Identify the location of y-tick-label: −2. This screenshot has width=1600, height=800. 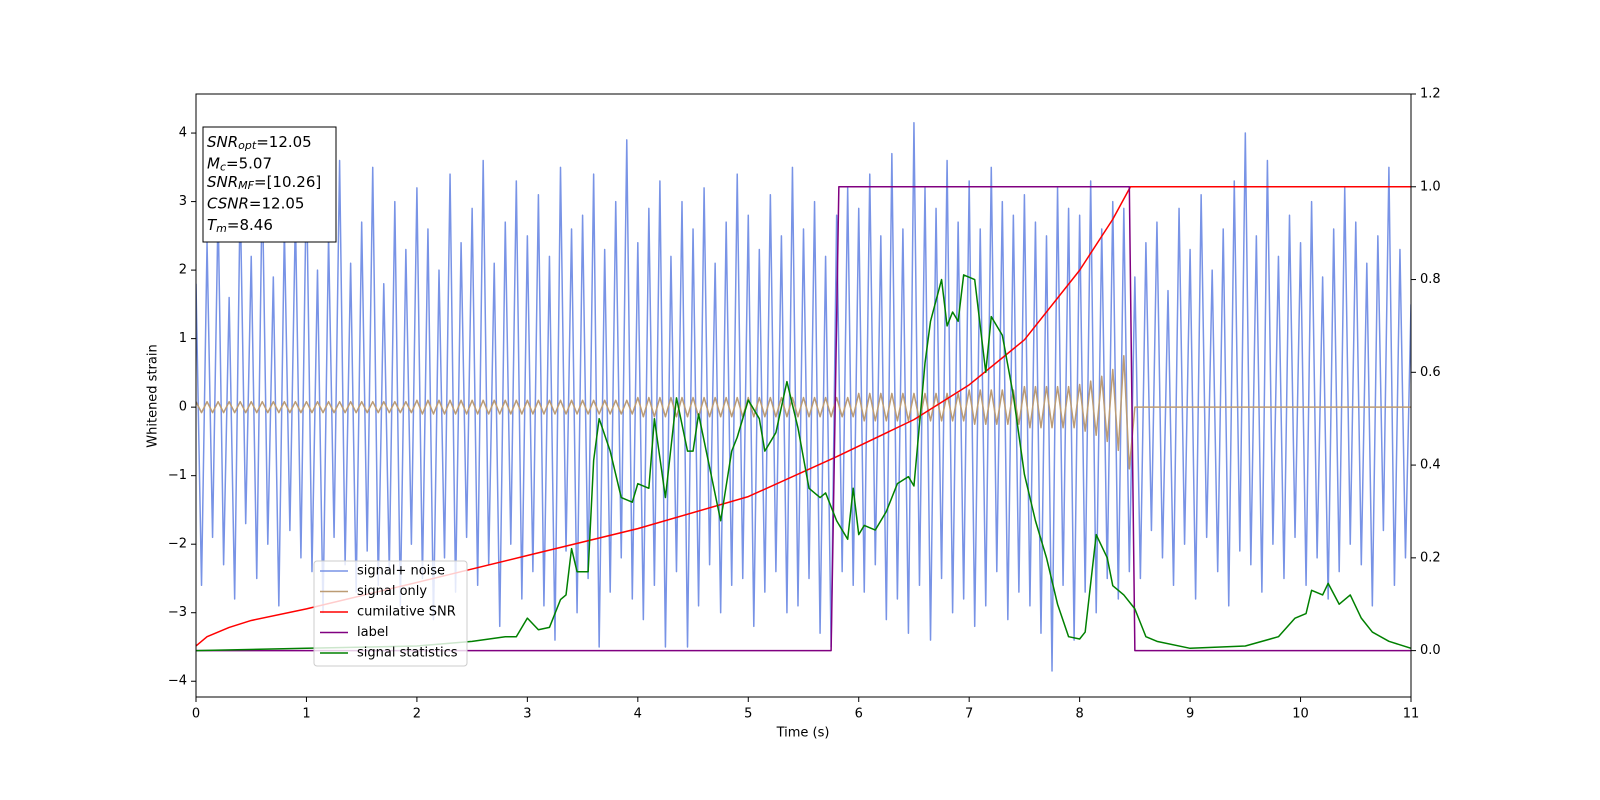
(177, 544).